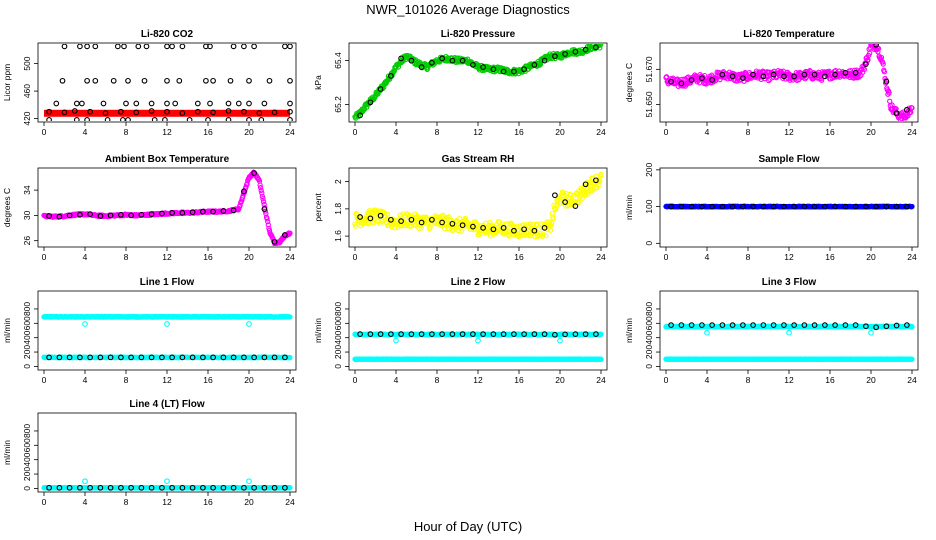 The width and height of the screenshot is (936, 540). What do you see at coordinates (338, 181) in the screenshot?
I see `y-tick-label: 2` at bounding box center [338, 181].